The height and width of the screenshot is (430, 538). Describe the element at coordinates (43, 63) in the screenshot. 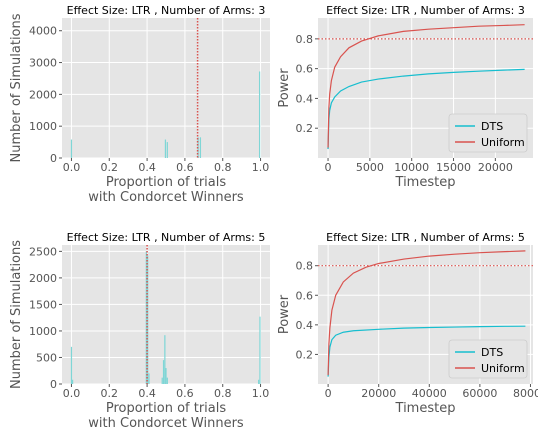

I see `y-tick-label: 3000` at that location.